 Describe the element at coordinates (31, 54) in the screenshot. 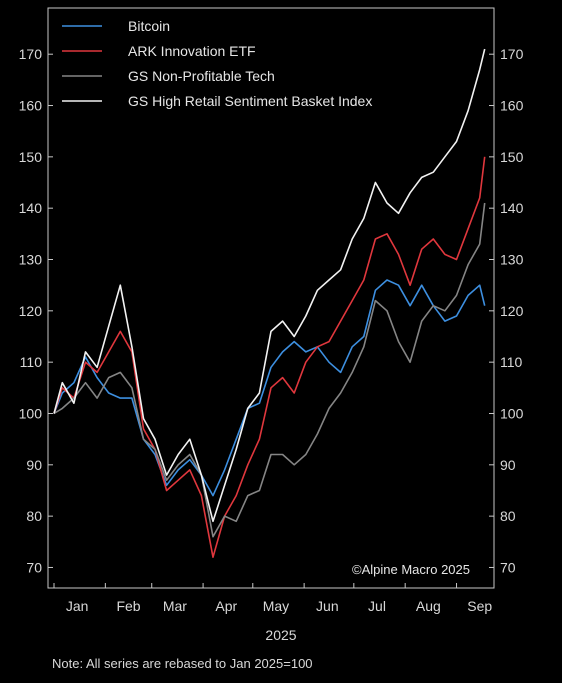

I see `y-tick-label-left: 170` at that location.